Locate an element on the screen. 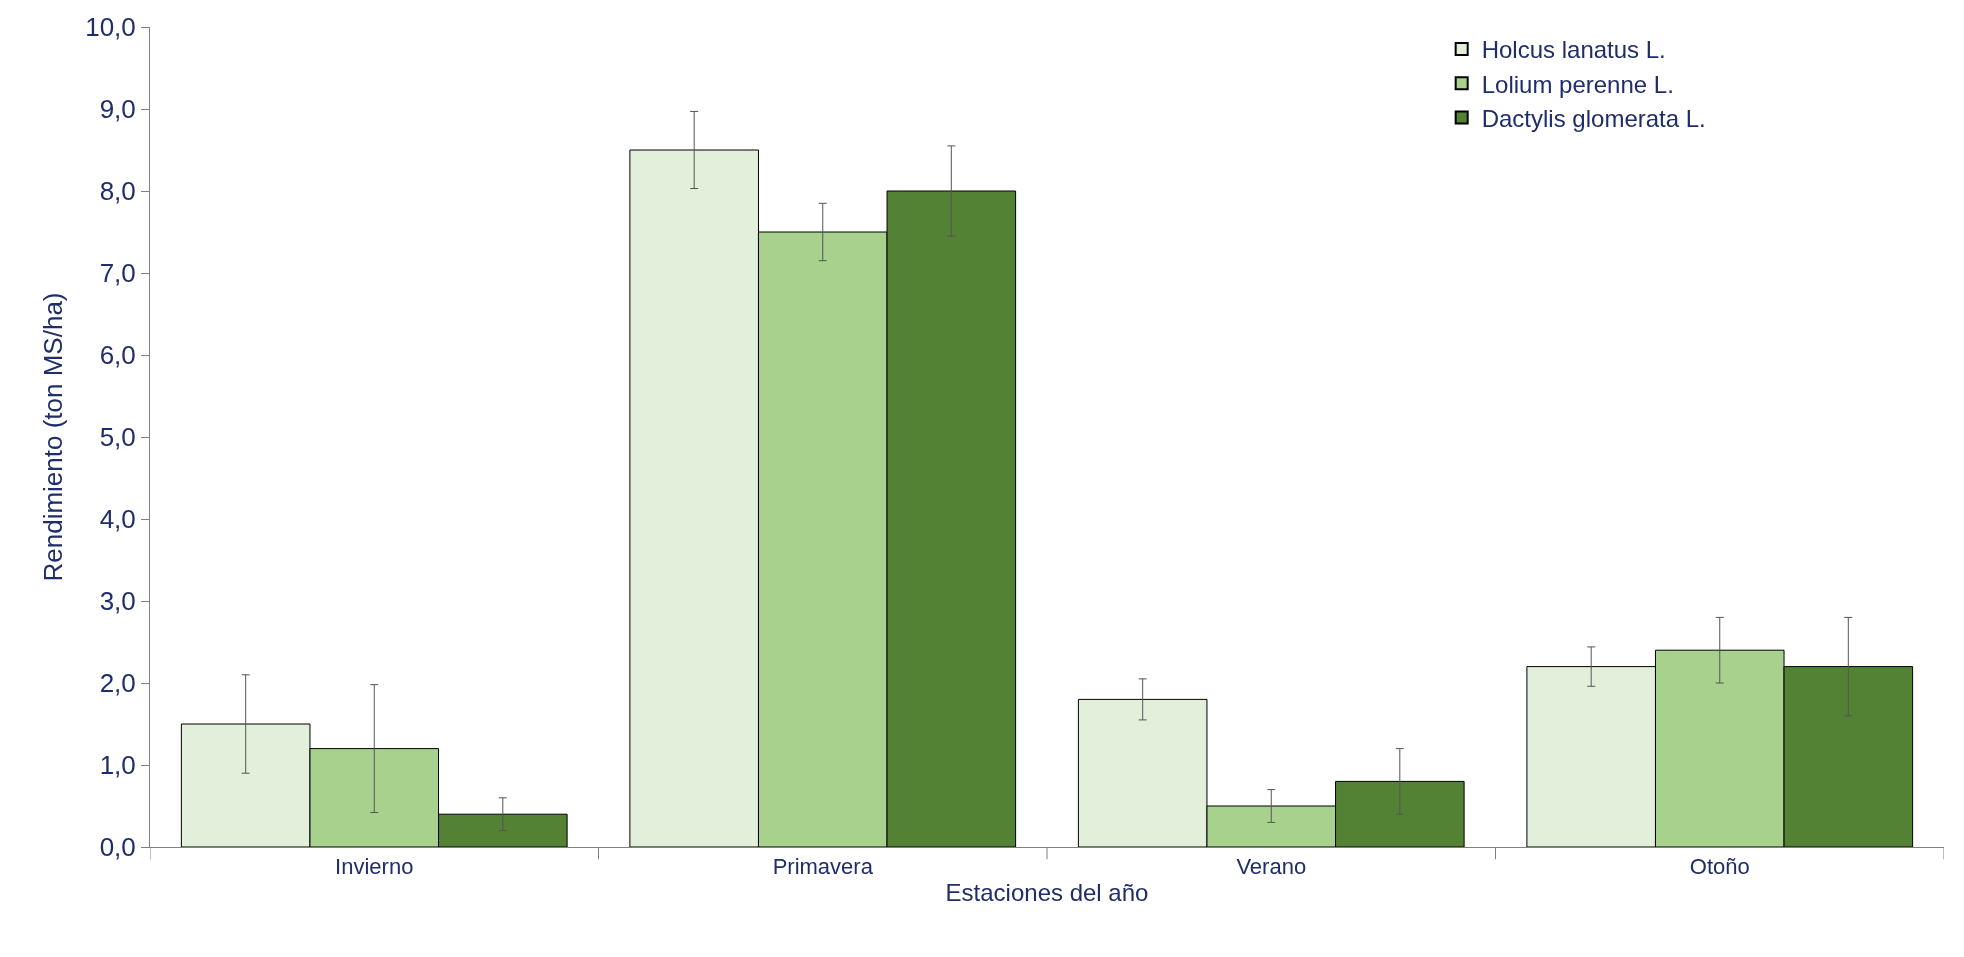 This screenshot has width=1964, height=957. y-tick-label: 0,0 is located at coordinates (117, 847).